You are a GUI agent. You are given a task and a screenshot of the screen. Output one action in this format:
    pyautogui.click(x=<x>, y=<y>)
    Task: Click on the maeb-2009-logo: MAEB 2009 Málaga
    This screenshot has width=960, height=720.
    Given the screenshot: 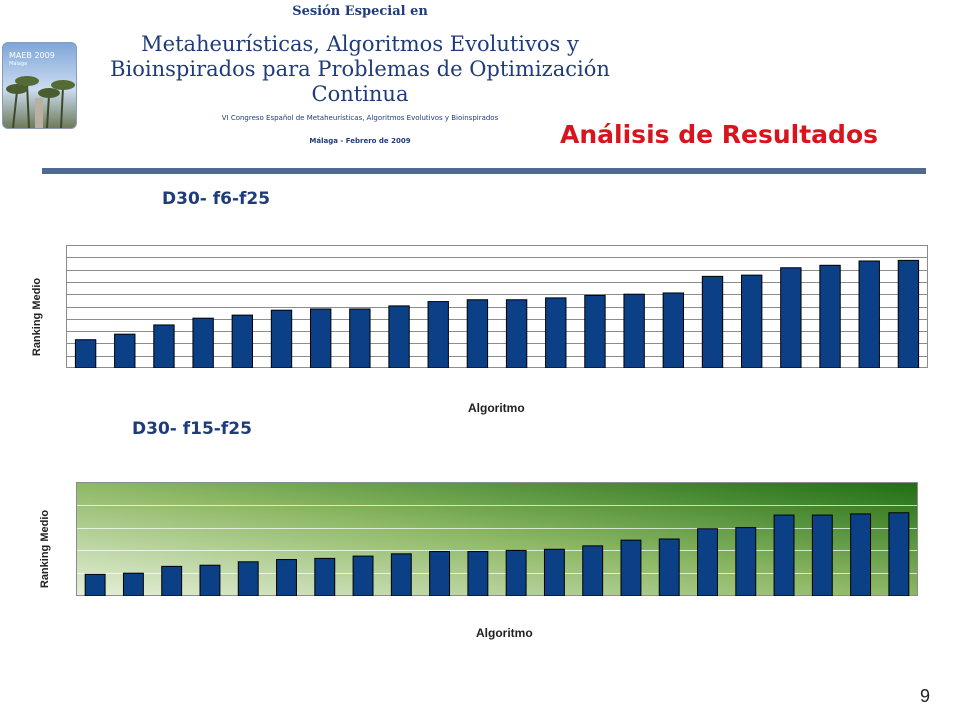 What is the action you would take?
    pyautogui.click(x=39, y=85)
    